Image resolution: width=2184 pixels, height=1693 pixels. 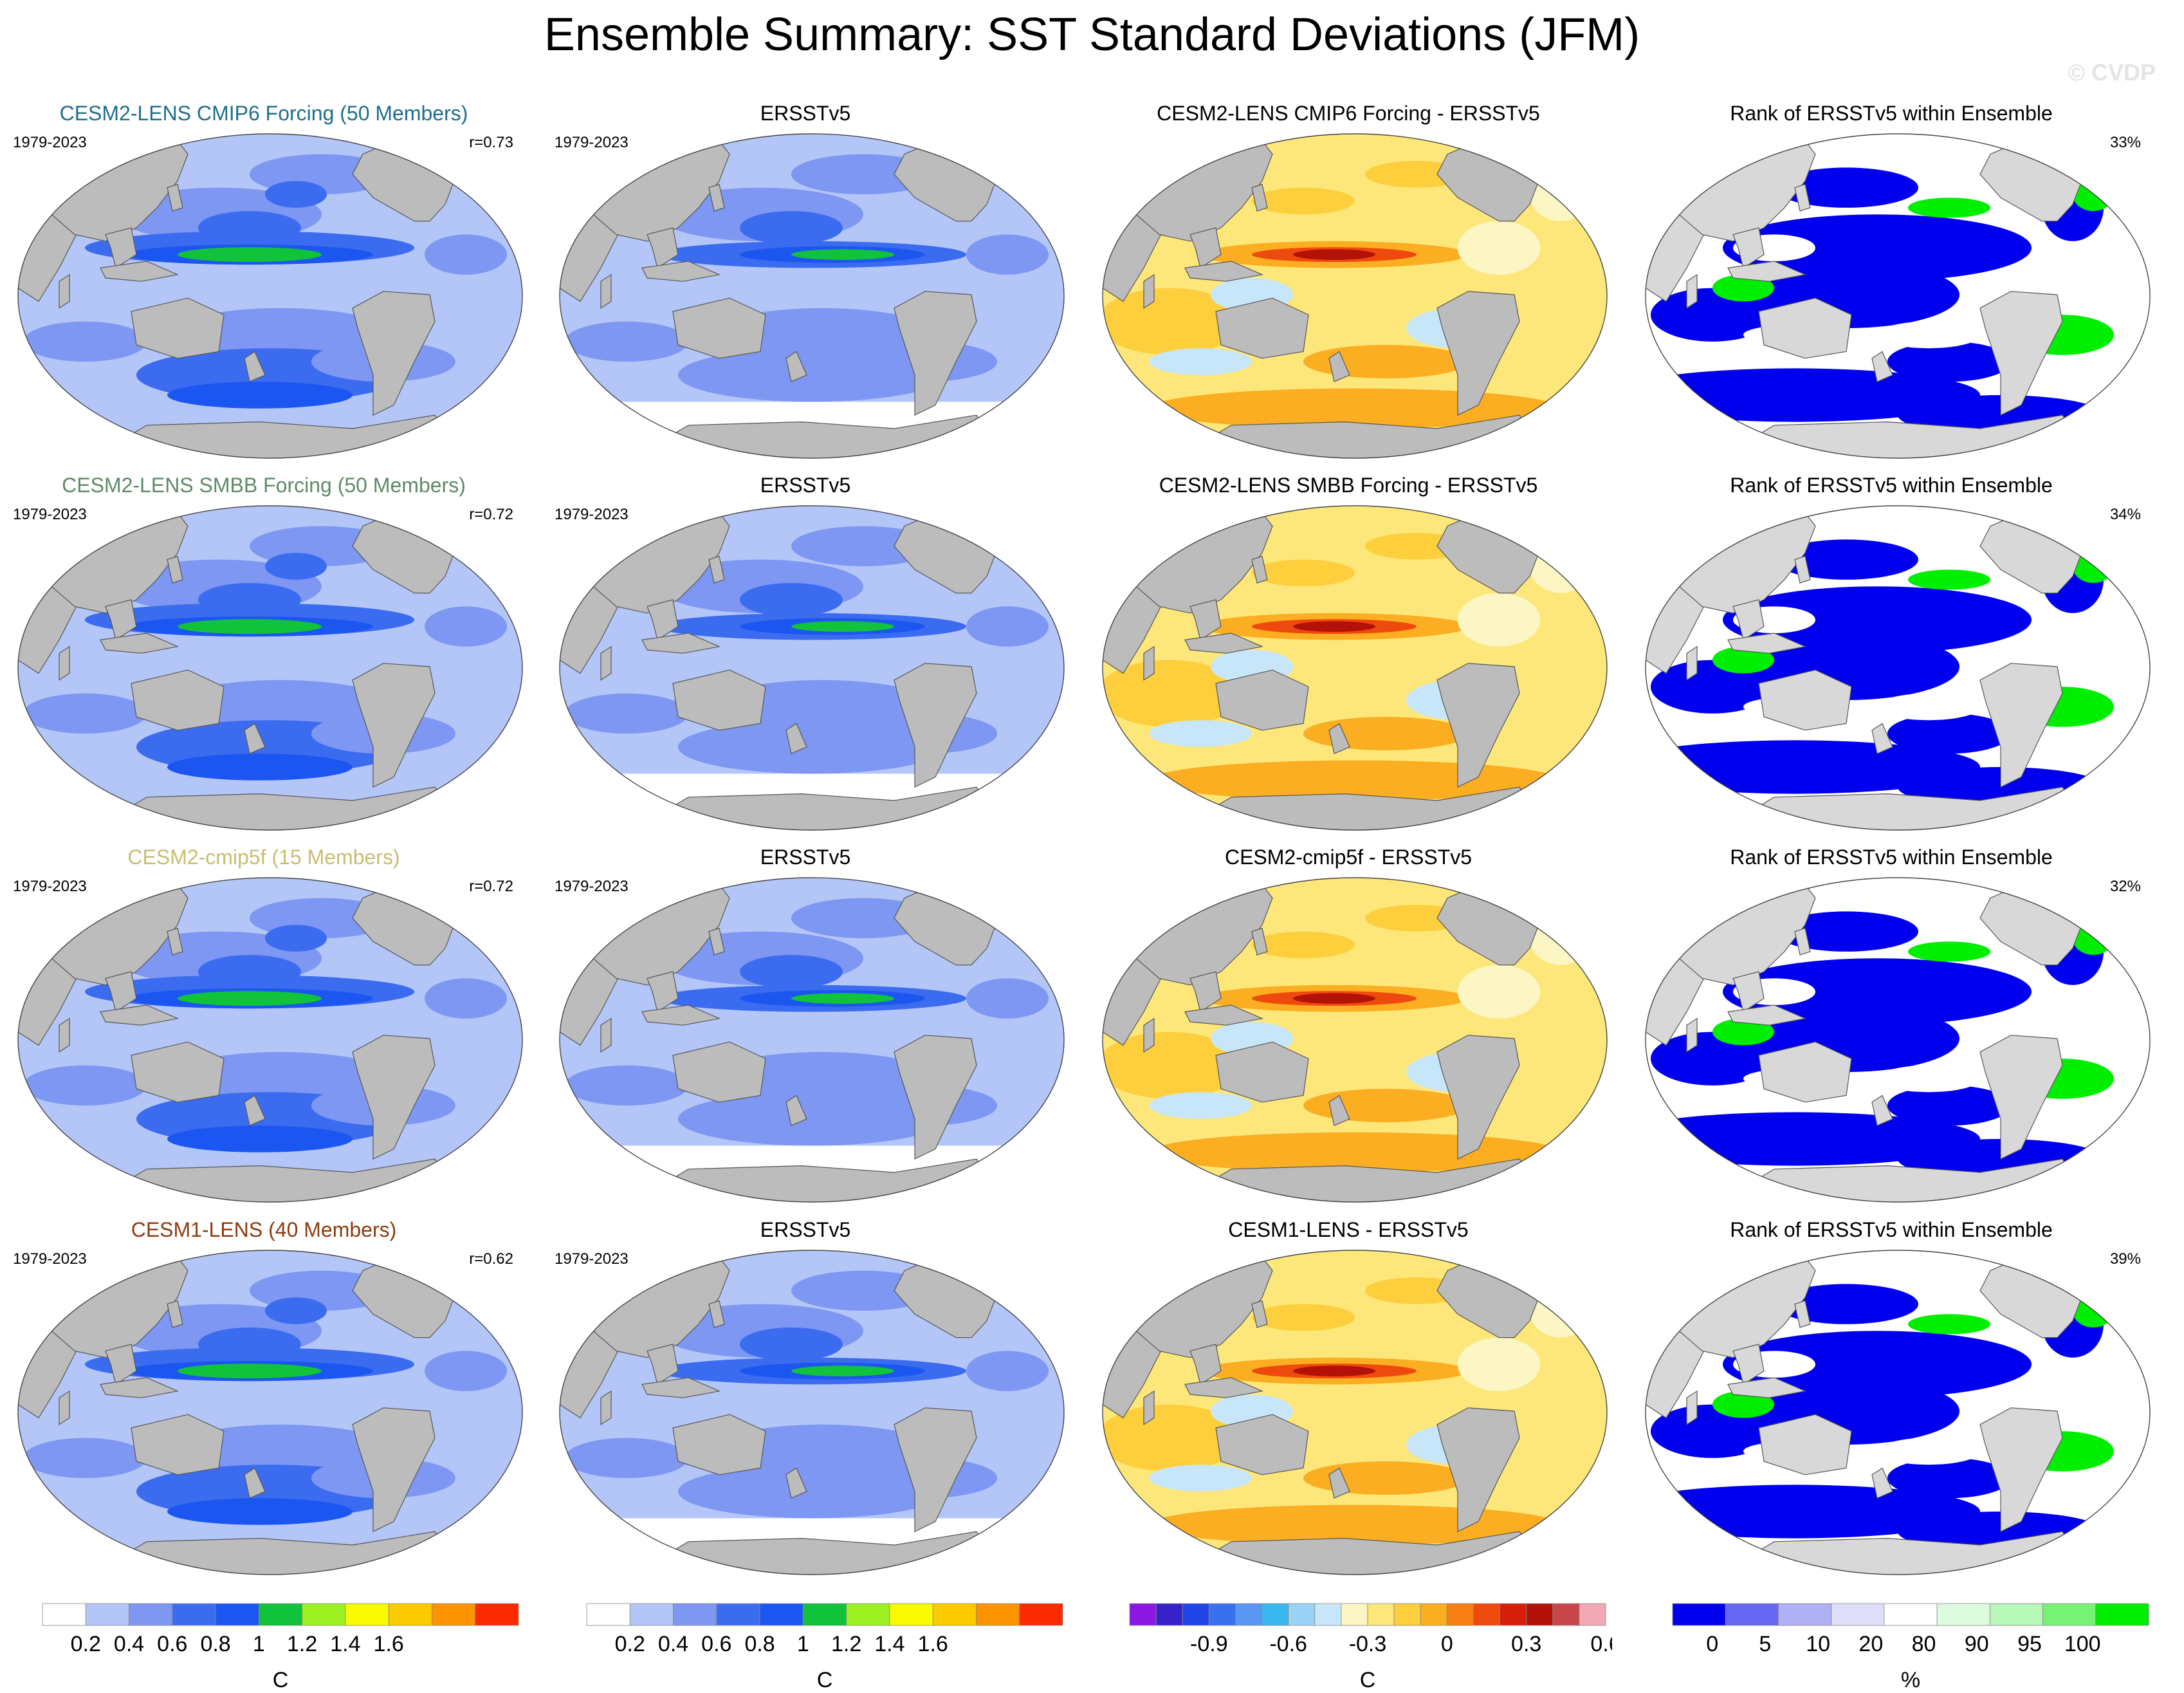 What do you see at coordinates (1368, 1644) in the screenshot?
I see `colorbar-tick-label: -0.3` at bounding box center [1368, 1644].